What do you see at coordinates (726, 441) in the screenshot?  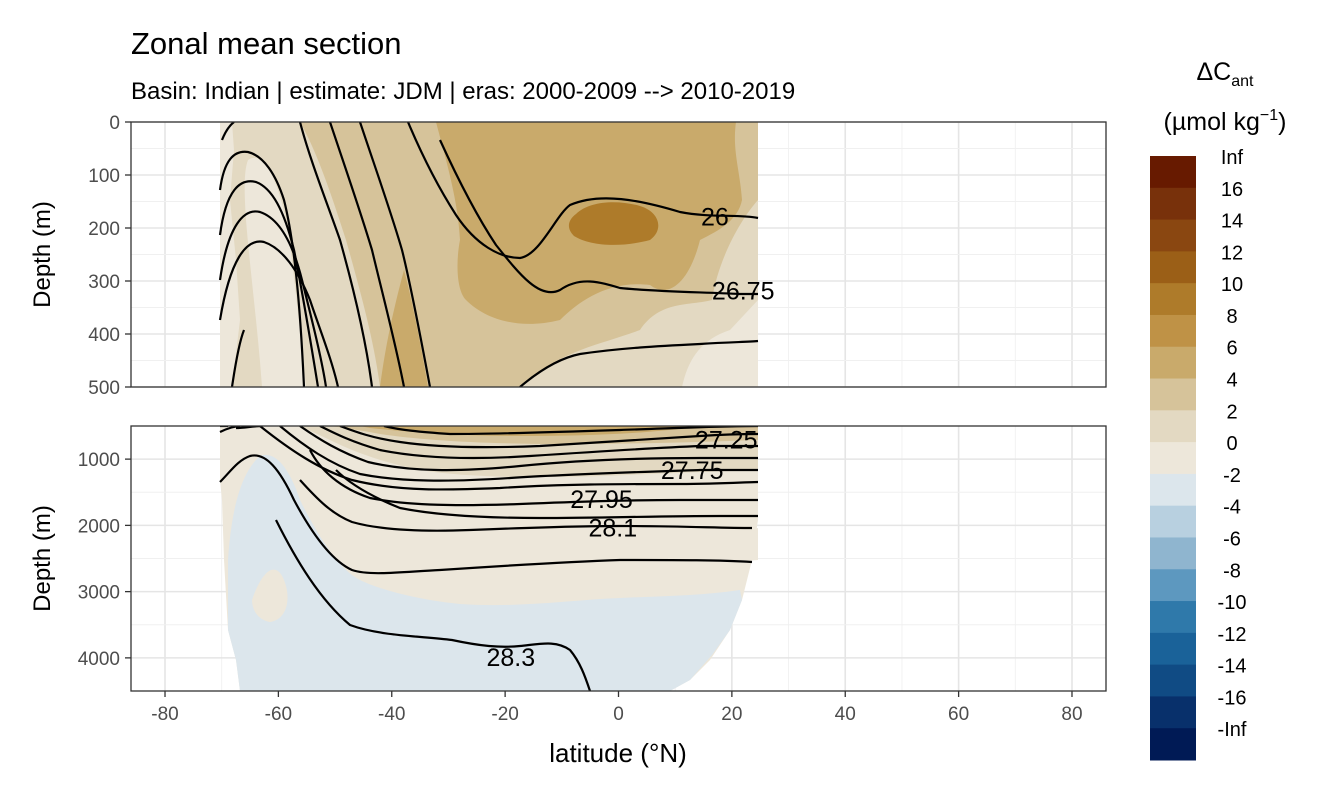 I see `isopycnal-label: 27.25` at bounding box center [726, 441].